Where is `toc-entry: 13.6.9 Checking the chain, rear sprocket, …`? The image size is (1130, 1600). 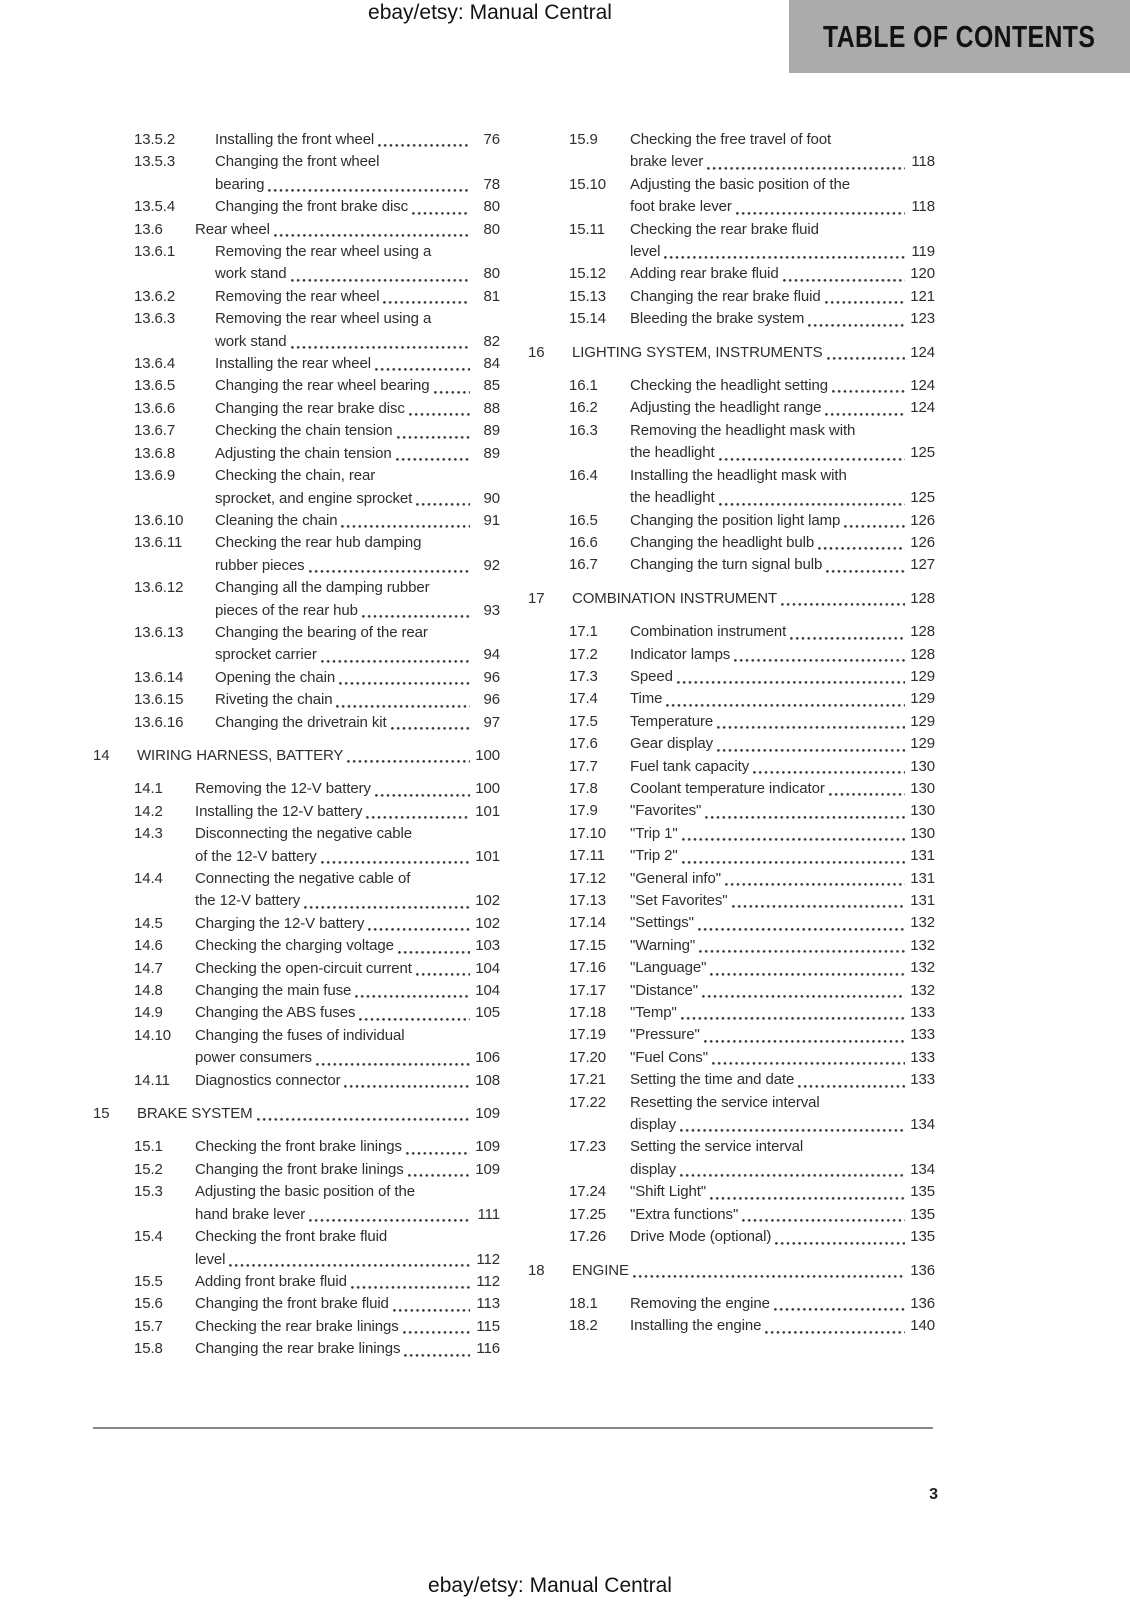 toc-entry: 13.6.9 Checking the chain, rear sprocket, … is located at coordinates (296, 487).